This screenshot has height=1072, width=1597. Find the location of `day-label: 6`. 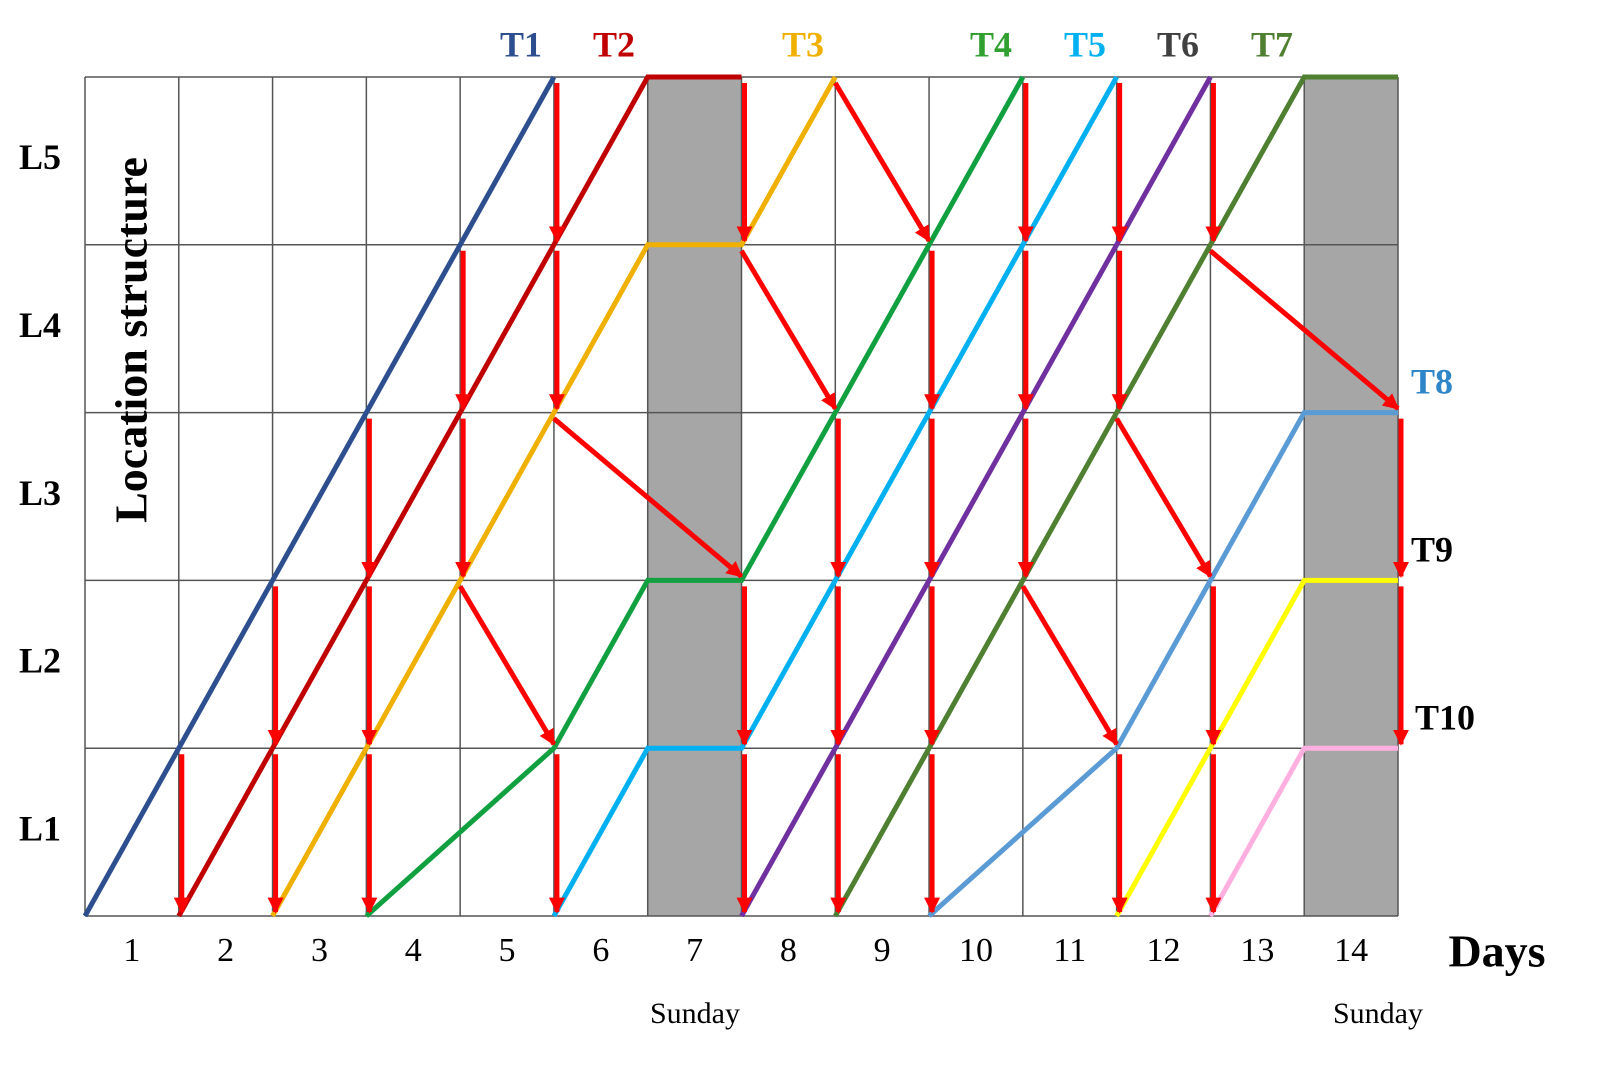

day-label: 6 is located at coordinates (600, 950).